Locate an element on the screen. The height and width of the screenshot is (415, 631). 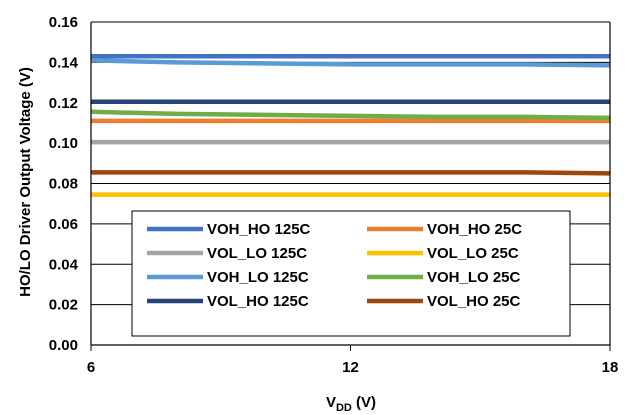
x-tick-label: 6 is located at coordinates (91, 367).